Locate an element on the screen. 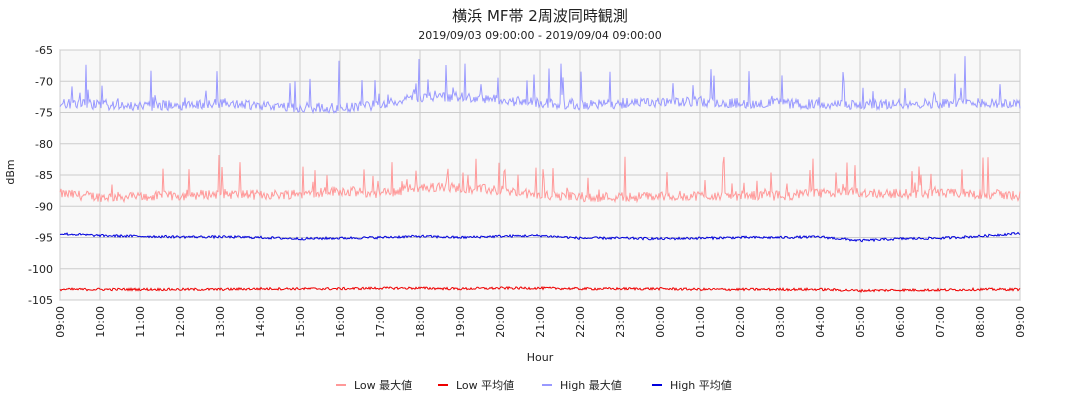 The width and height of the screenshot is (1080, 404). y-axis-label: dBm is located at coordinates (10, 171).